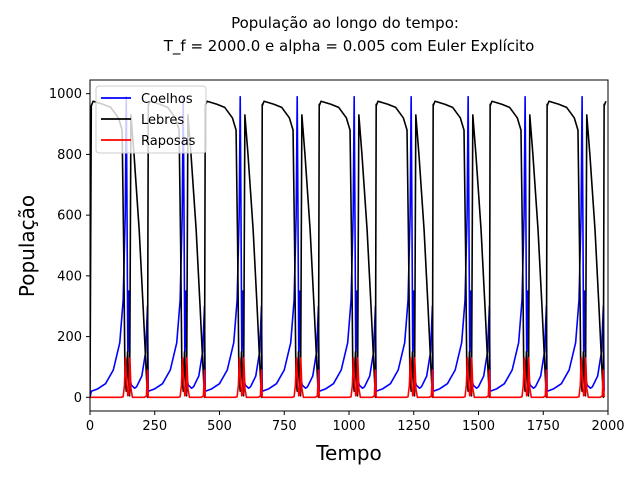 The width and height of the screenshot is (640, 480). What do you see at coordinates (78, 398) in the screenshot?
I see `y-tick-label: 0` at bounding box center [78, 398].